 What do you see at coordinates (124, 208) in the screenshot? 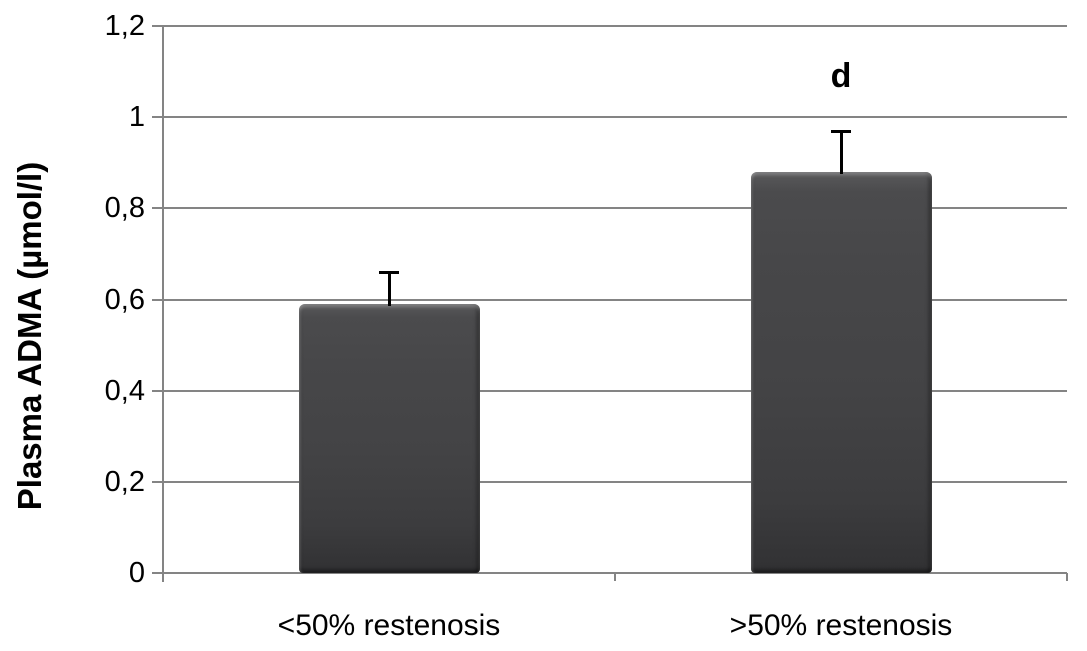
I see `y-tick-label: 0,8` at bounding box center [124, 208].